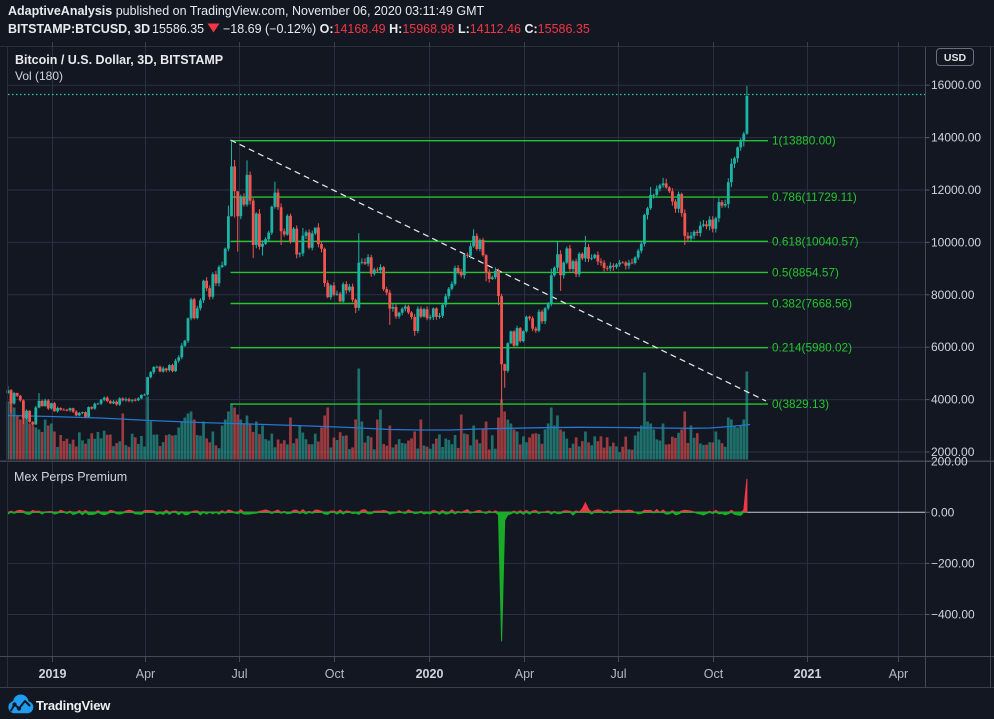 The image size is (994, 719). What do you see at coordinates (955, 58) in the screenshot?
I see `svg-text: USD` at bounding box center [955, 58].